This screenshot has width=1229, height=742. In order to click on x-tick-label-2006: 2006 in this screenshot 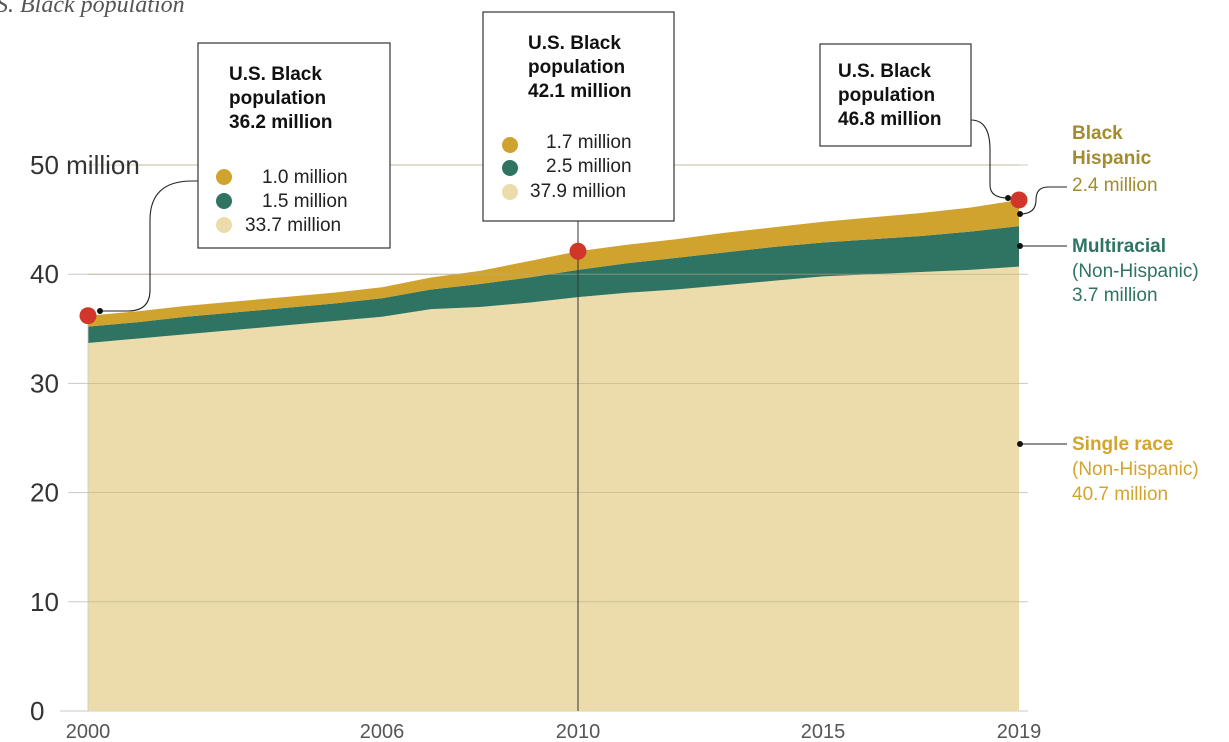, I will do `click(382, 731)`.